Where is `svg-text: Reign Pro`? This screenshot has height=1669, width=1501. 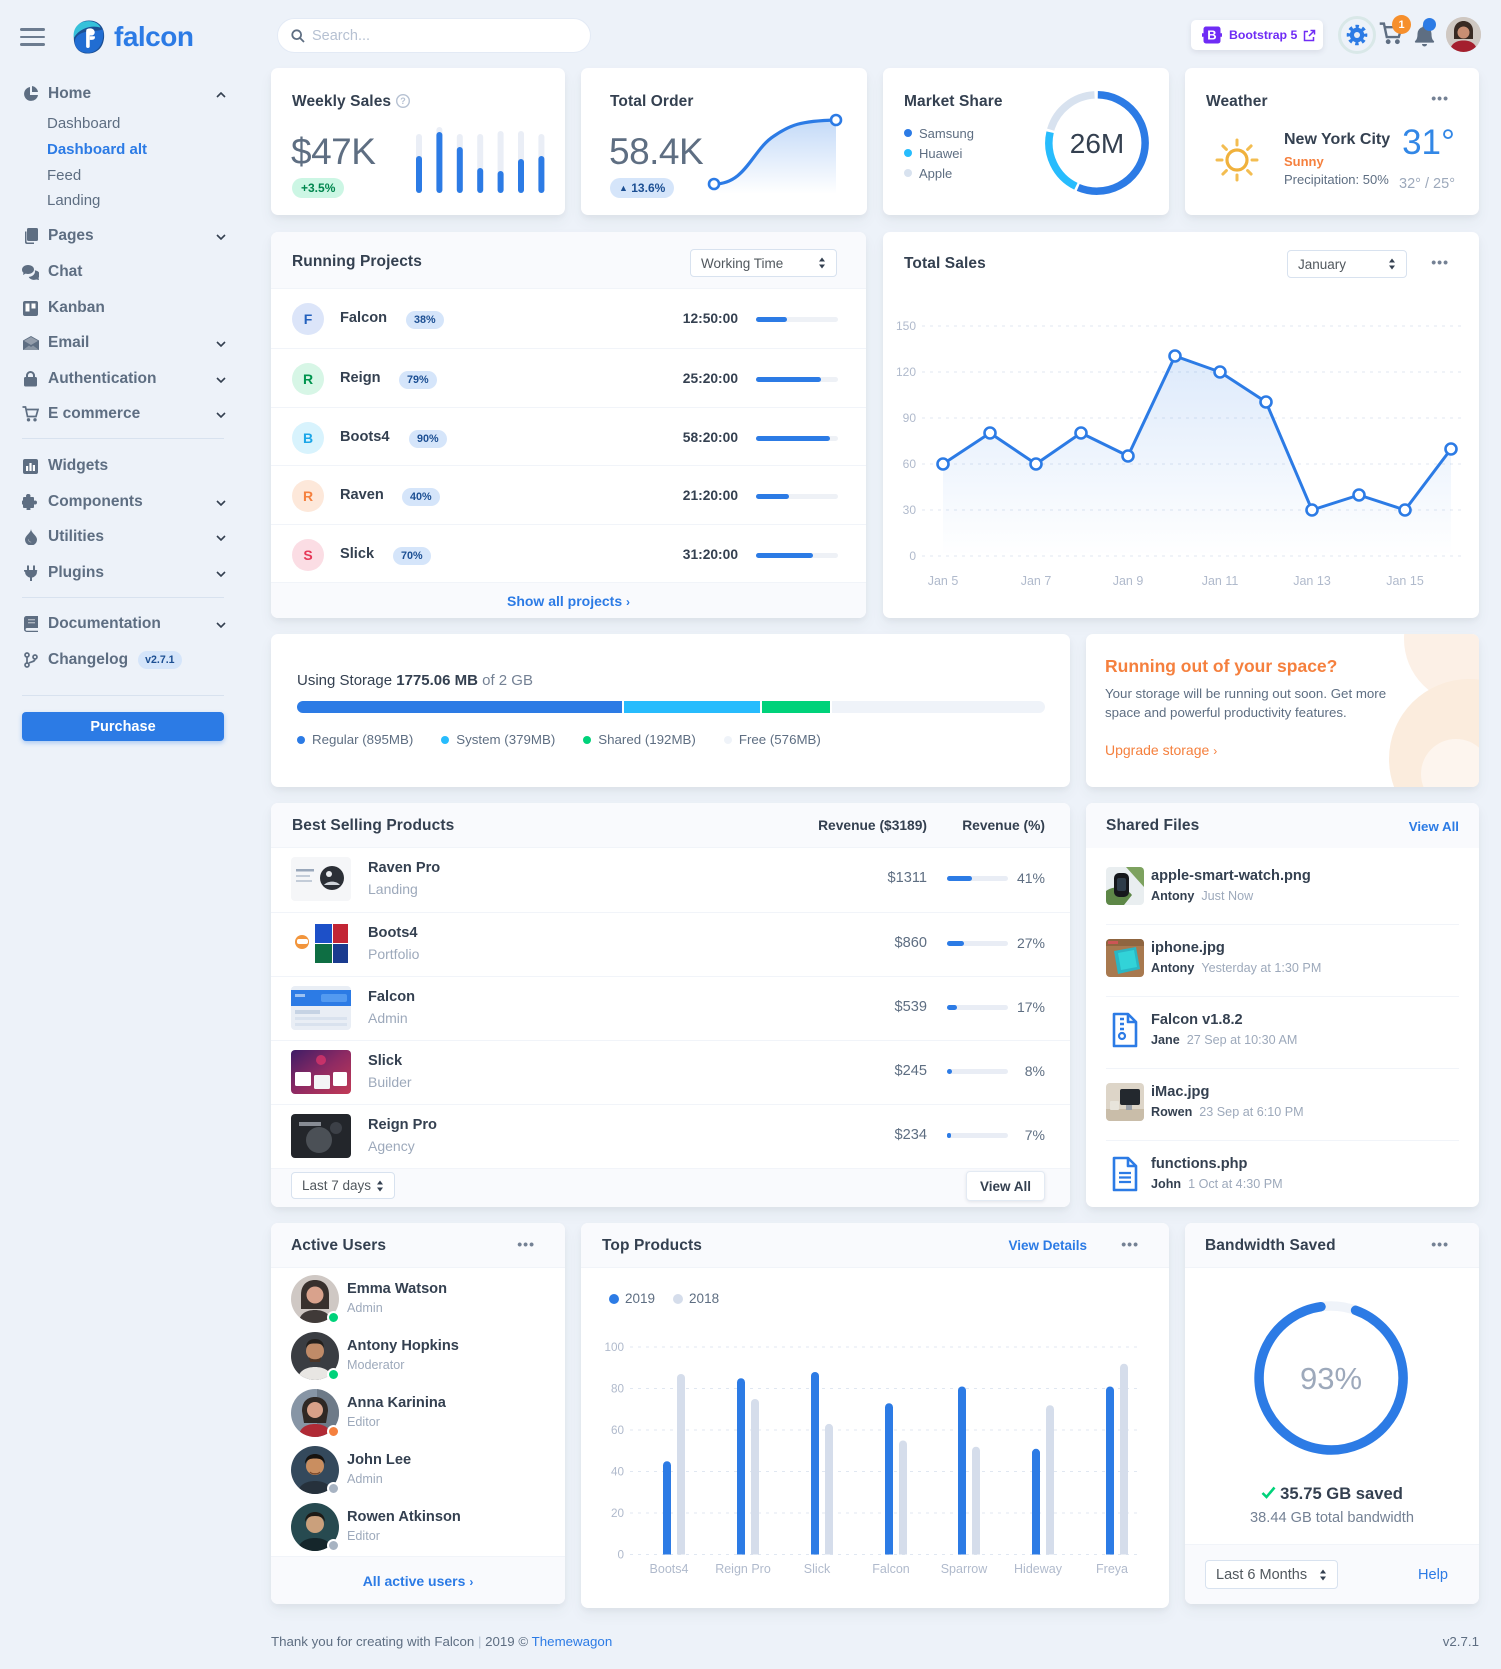
svg-text: Reign Pro is located at coordinates (743, 1569).